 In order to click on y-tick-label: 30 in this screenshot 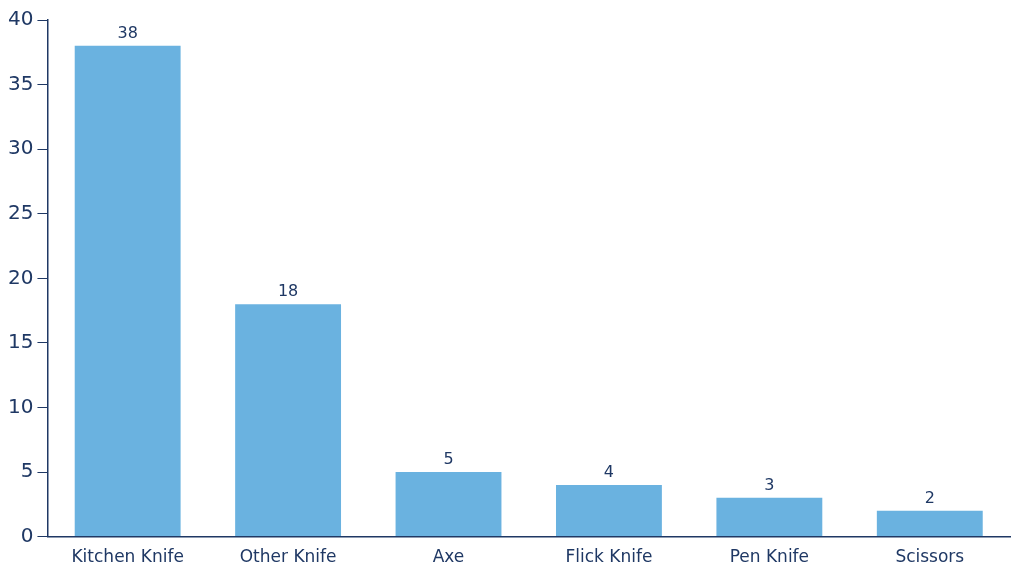, I will do `click(21, 147)`.